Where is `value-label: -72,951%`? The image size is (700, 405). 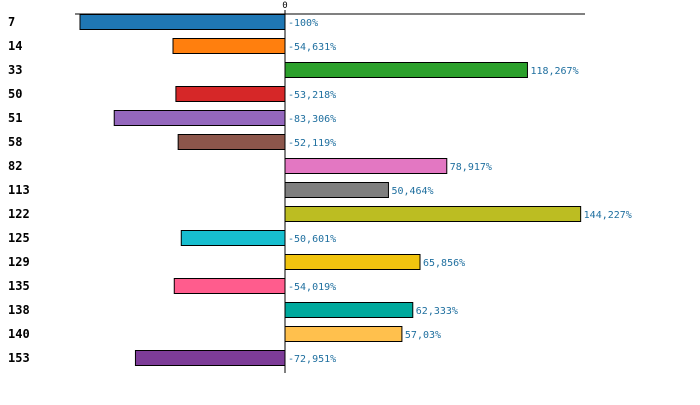
value-label: -72,951% is located at coordinates (312, 359).